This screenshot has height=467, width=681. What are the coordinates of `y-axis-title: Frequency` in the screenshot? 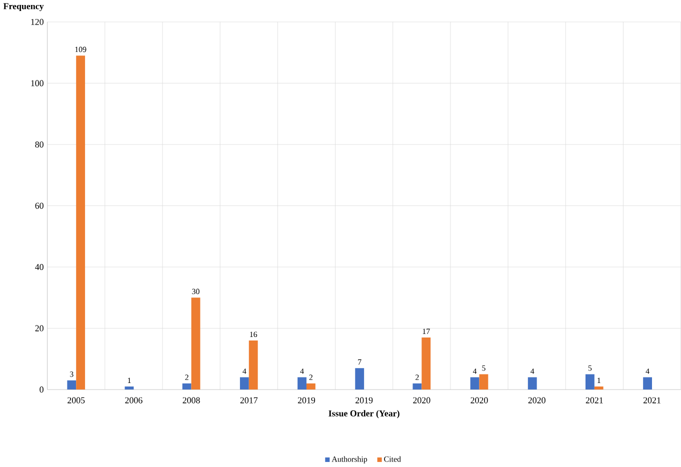 It's located at (23, 7).